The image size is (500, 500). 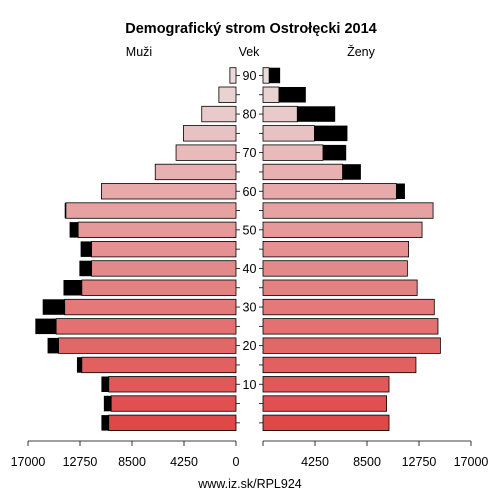 I want to click on age-tick-label: 90, so click(x=250, y=76).